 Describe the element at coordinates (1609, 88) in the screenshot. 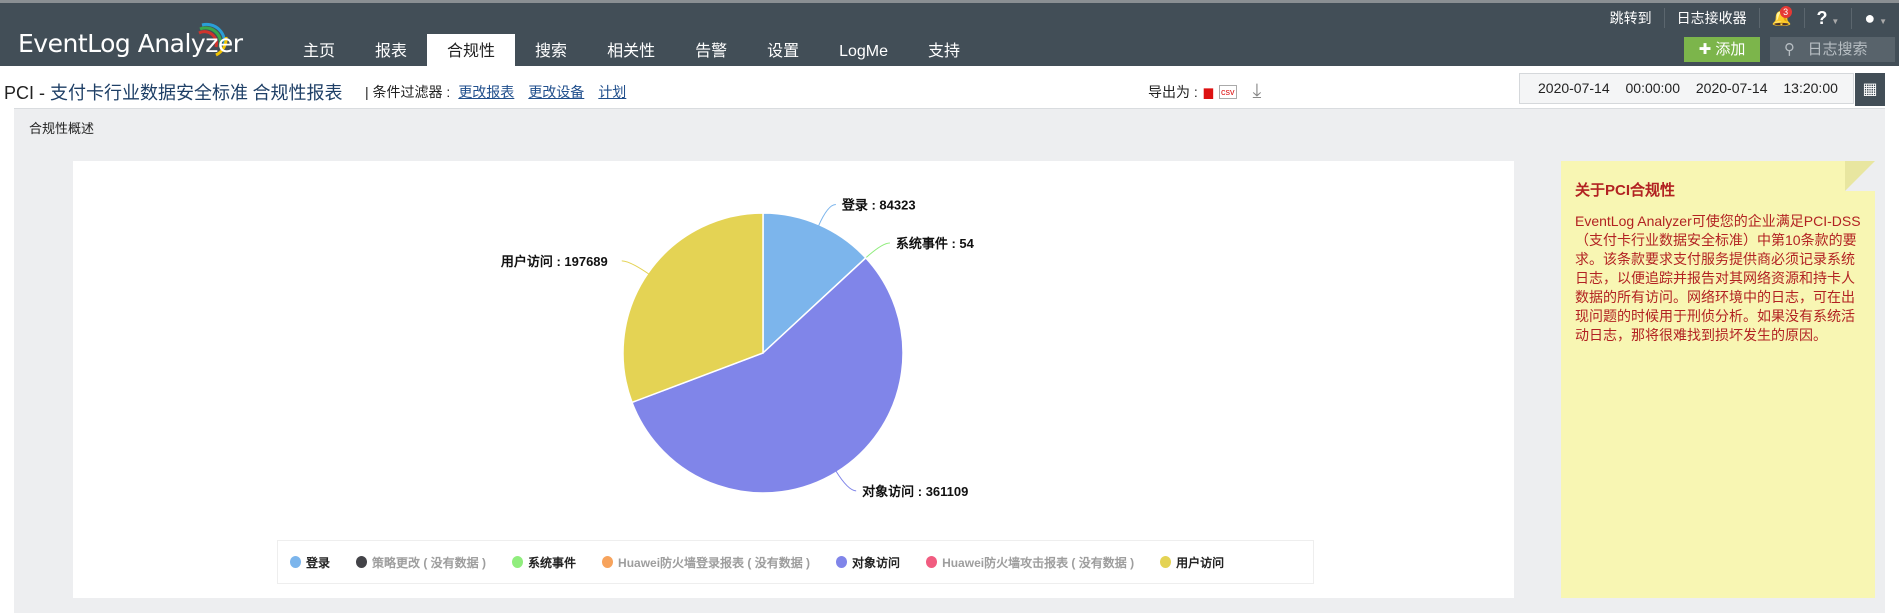

I see `date-from: 2020-07-14 00:00:00` at that location.